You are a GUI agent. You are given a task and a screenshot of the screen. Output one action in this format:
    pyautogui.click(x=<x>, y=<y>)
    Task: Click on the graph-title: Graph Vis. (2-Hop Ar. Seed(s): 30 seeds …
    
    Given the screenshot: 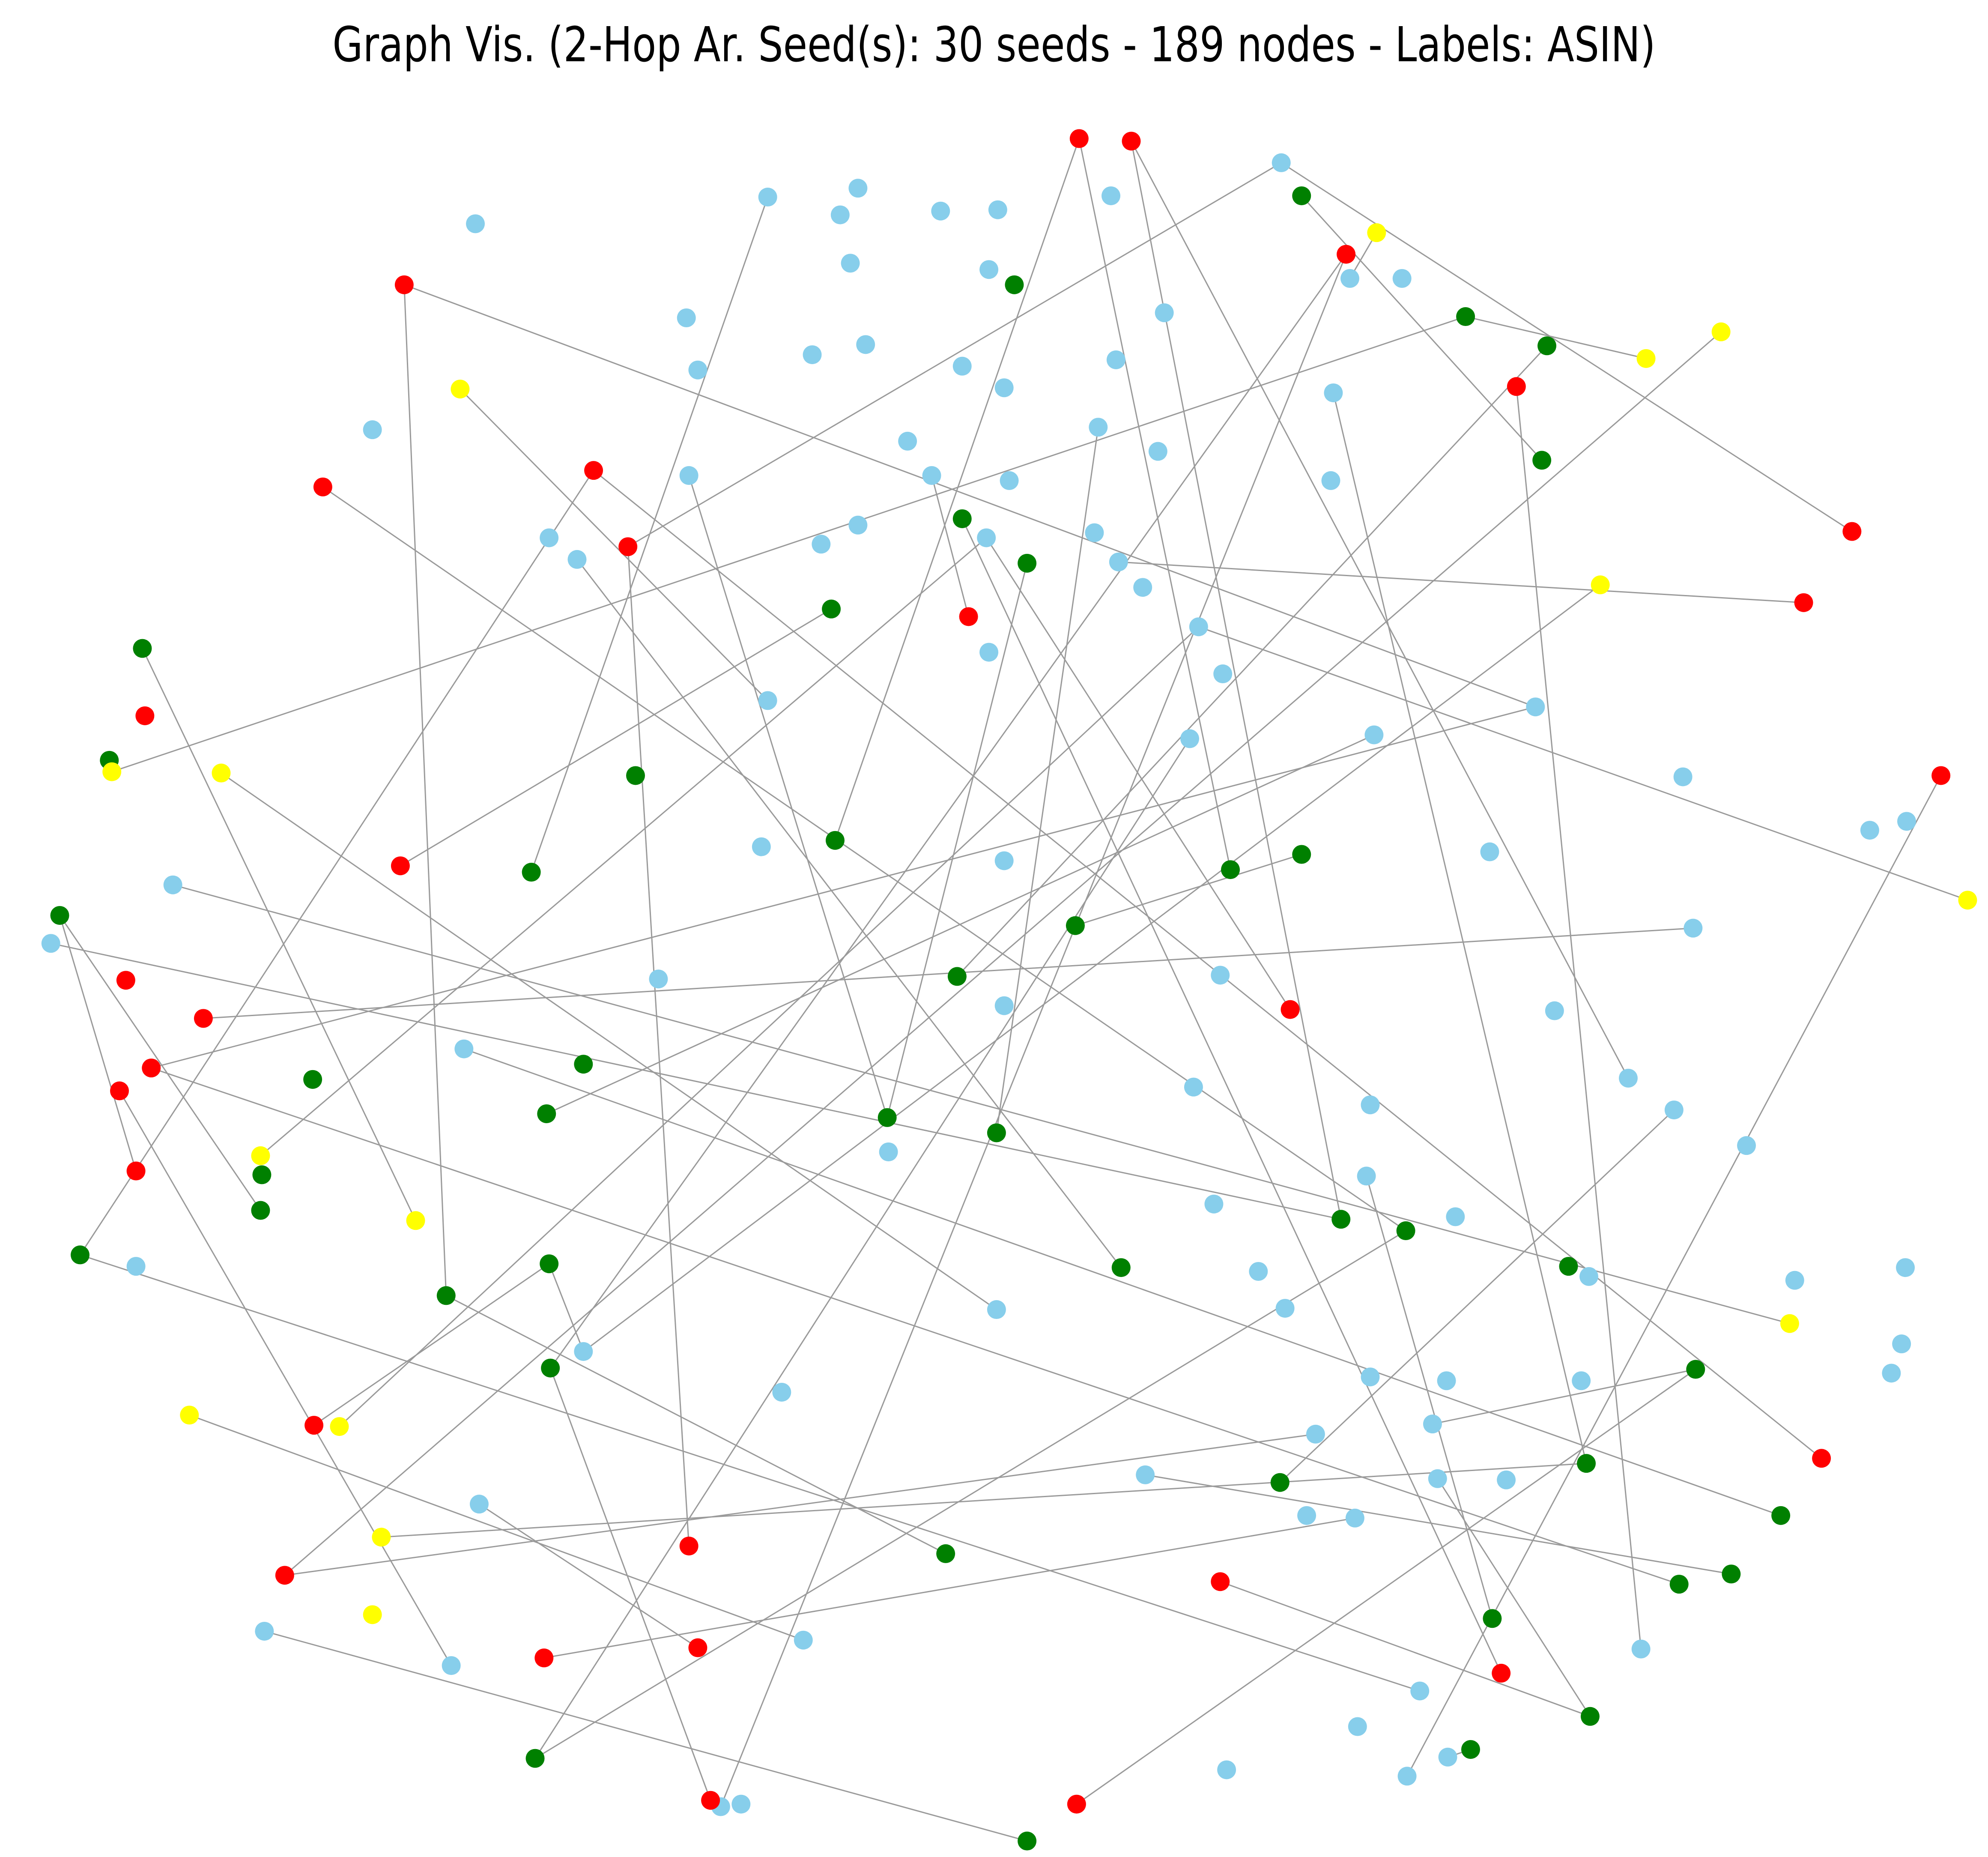 What is the action you would take?
    pyautogui.click(x=994, y=45)
    